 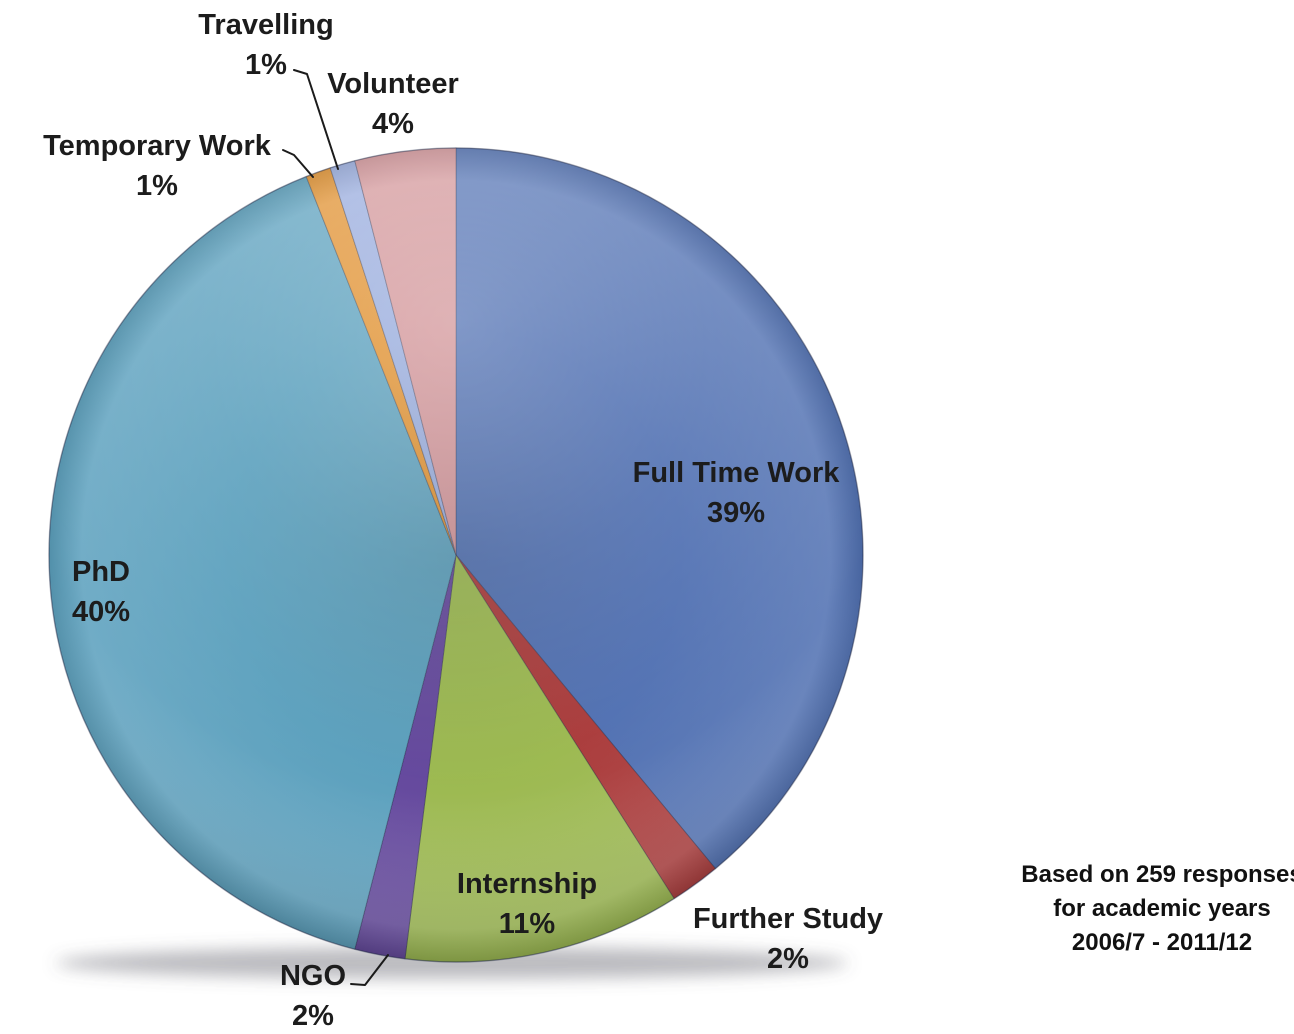 I want to click on label-volunteer: Volunteer 4%, so click(x=393, y=104).